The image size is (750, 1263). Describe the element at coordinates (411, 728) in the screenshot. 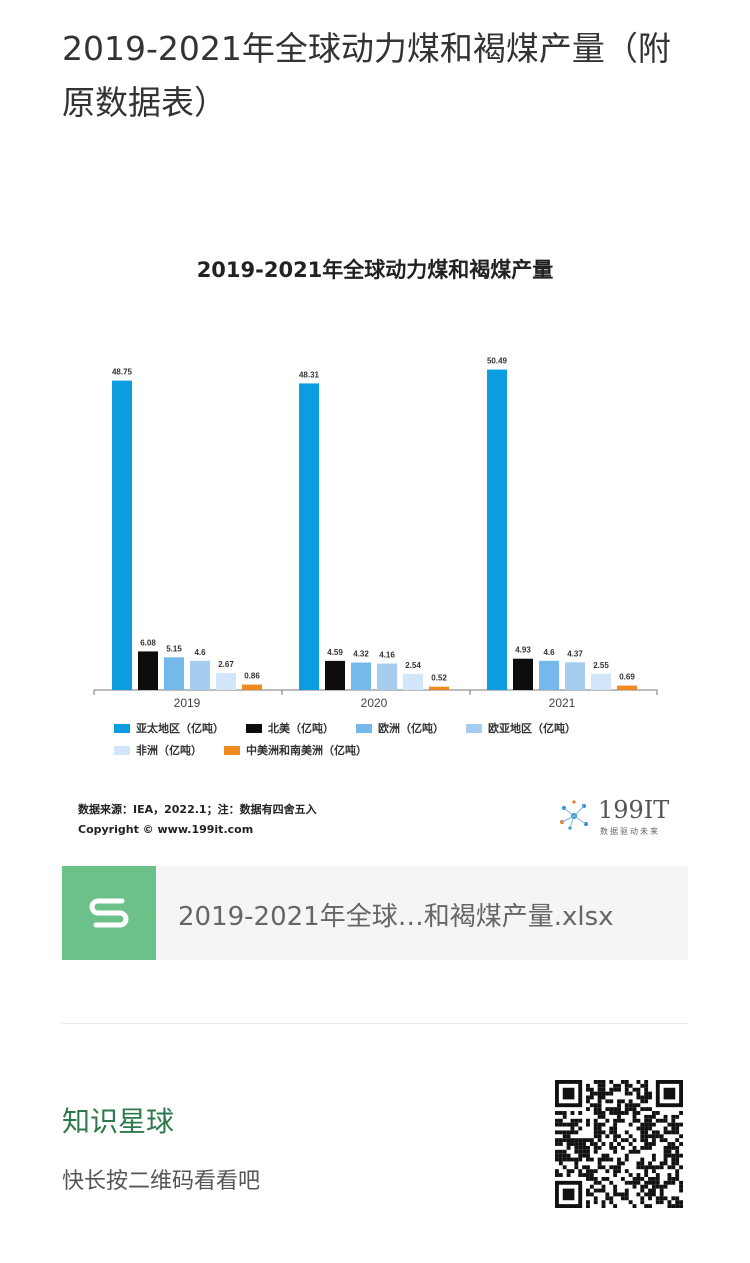

I see `legend-label: 欧洲（亿吨）` at that location.